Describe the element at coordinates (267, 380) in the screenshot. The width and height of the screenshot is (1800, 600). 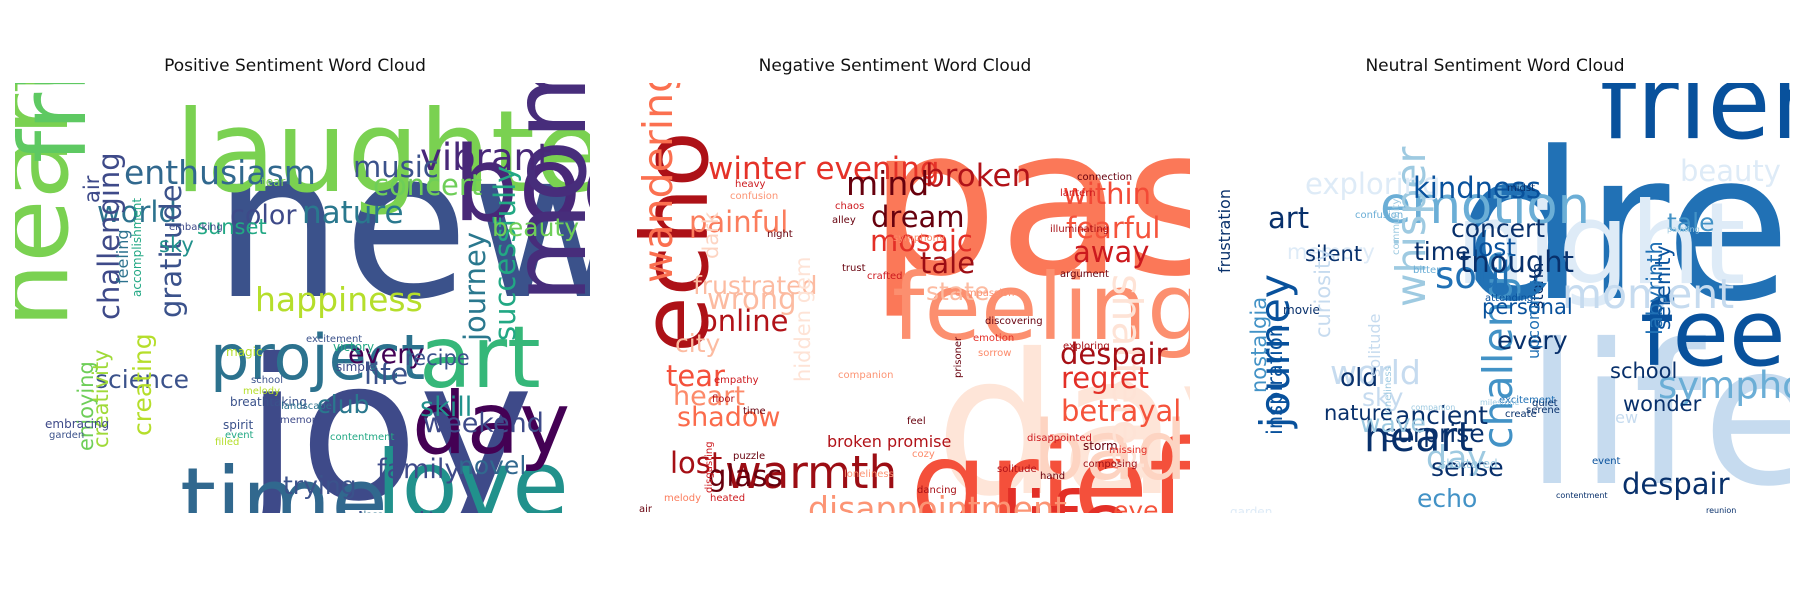
I see `word-0-58: school` at that location.